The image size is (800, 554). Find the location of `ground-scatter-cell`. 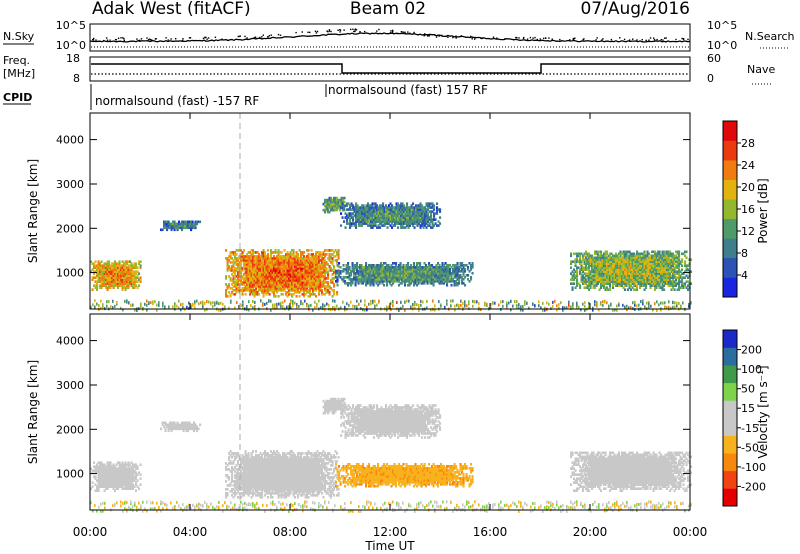

ground-scatter-cell is located at coordinates (199, 304).